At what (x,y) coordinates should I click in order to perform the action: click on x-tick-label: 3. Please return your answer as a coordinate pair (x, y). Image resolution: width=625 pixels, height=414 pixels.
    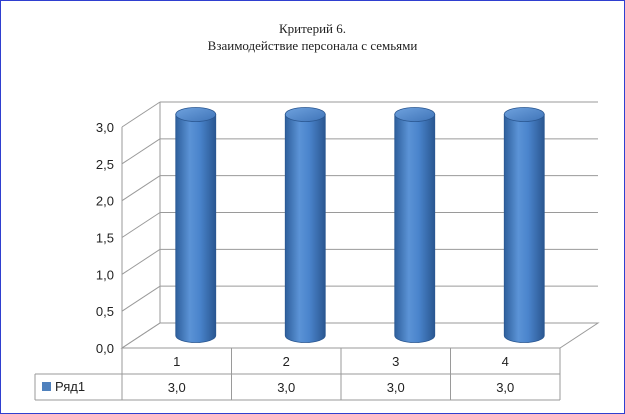
    Looking at the image, I should click on (395, 361).